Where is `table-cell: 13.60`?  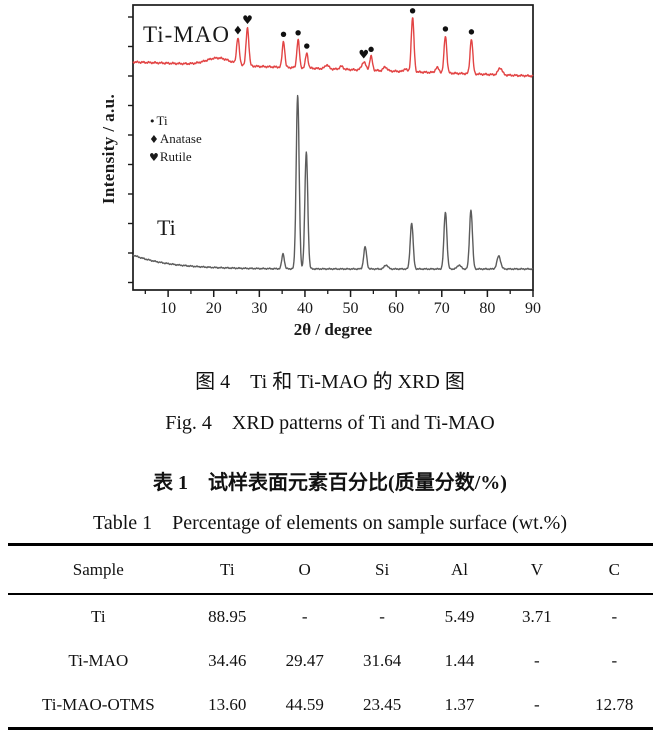 table-cell: 13.60 is located at coordinates (227, 704).